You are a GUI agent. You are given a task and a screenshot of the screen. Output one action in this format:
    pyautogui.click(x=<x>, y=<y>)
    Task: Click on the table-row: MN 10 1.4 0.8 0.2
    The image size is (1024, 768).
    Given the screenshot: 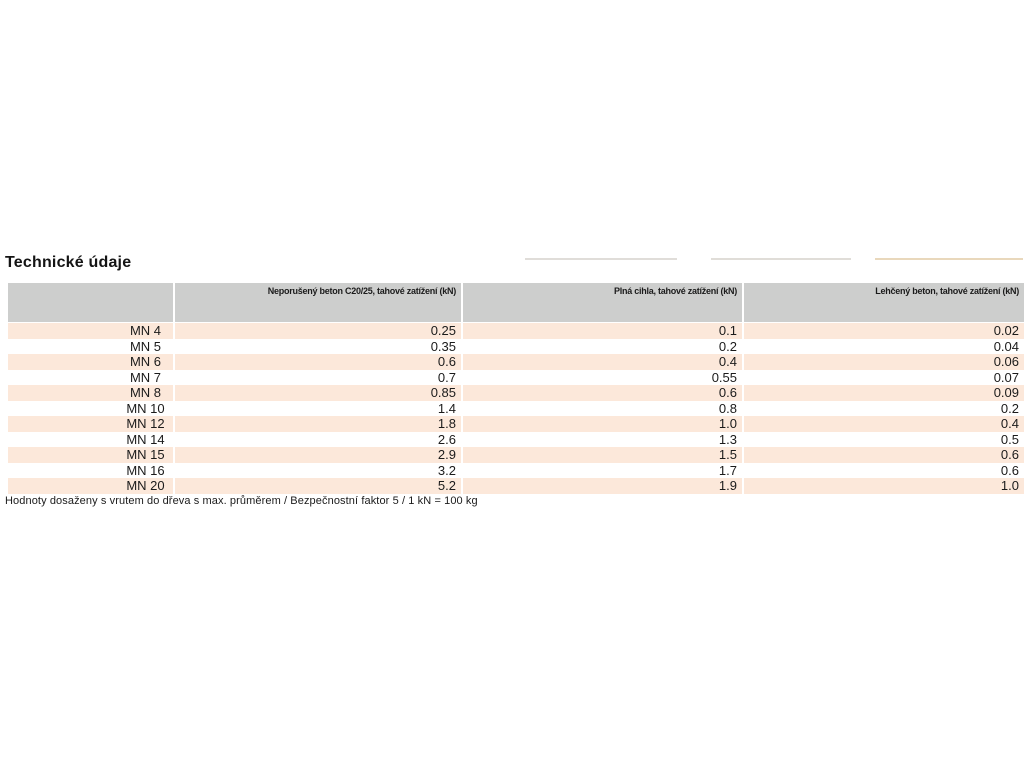 What is the action you would take?
    pyautogui.click(x=516, y=408)
    